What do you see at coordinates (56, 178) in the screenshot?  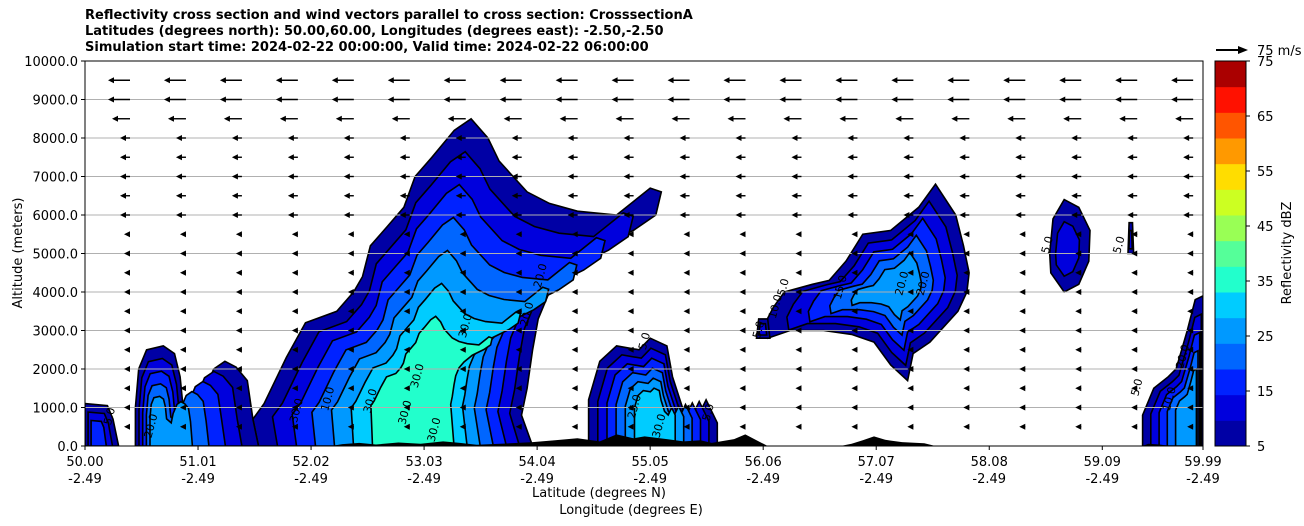 I see `y-tick-label: 7000.0` at bounding box center [56, 178].